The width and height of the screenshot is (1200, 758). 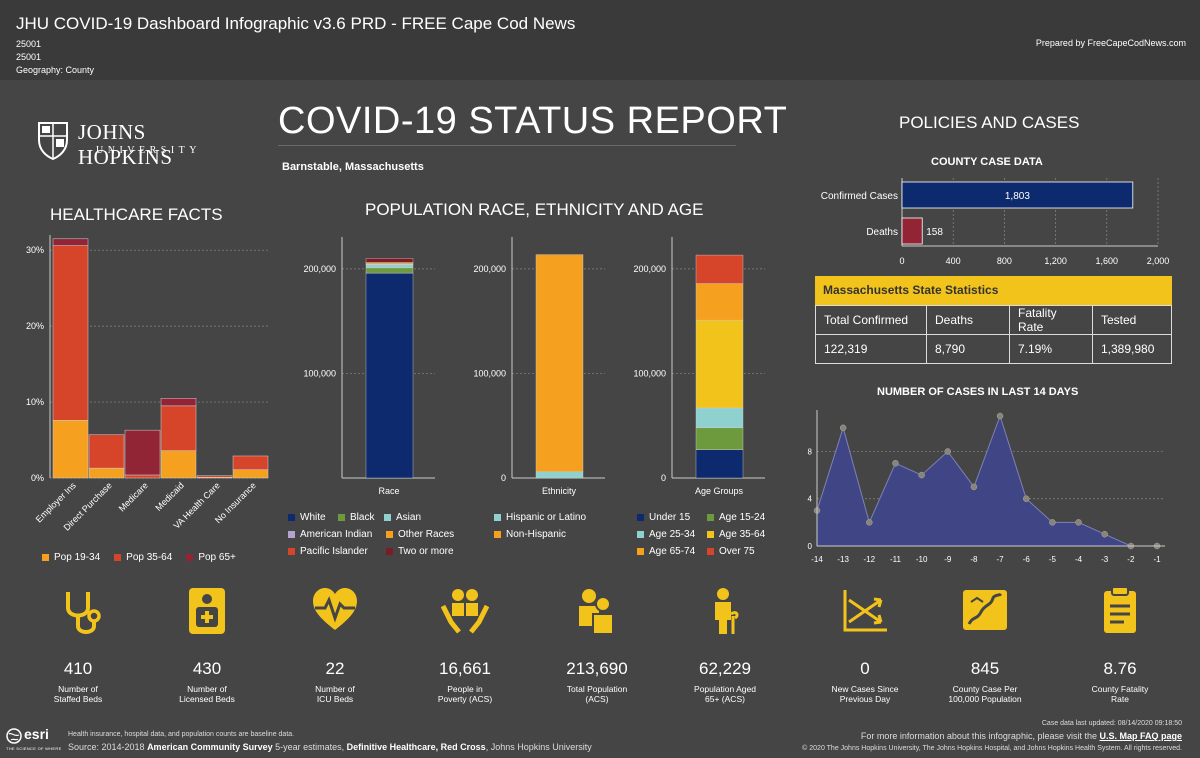 I want to click on healthcare-heading: HEALTHCARE FACTS, so click(x=136, y=214).